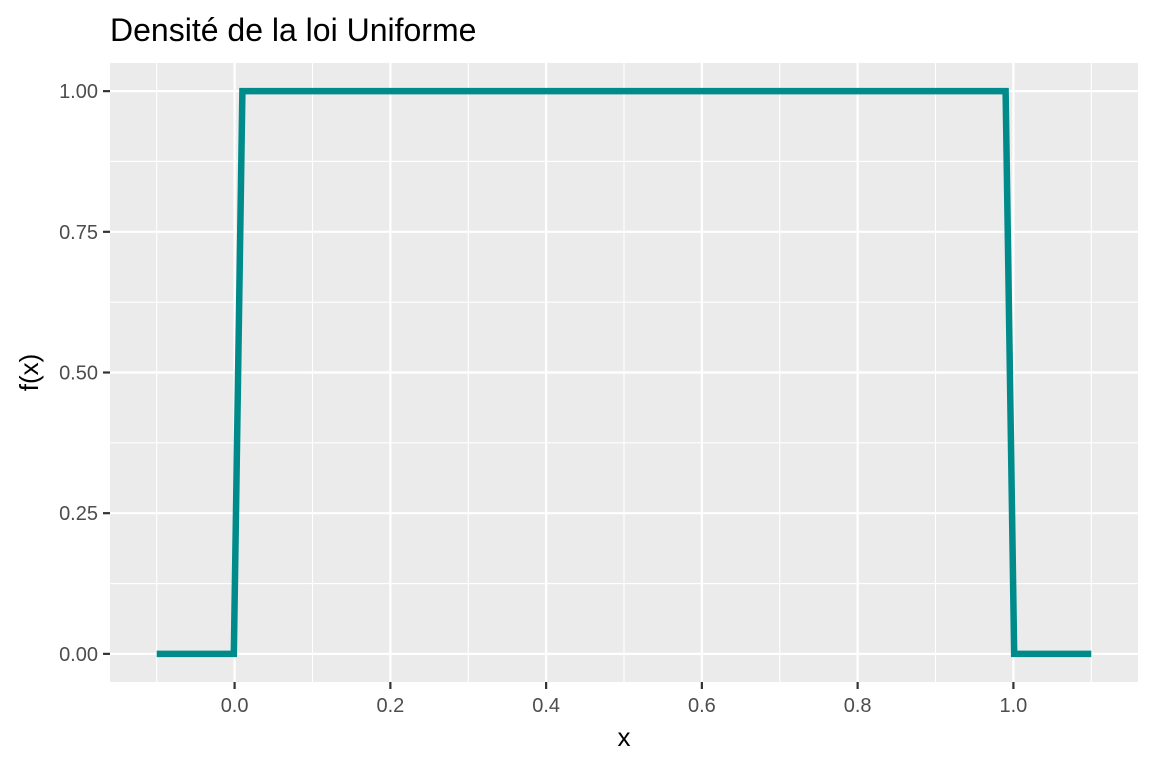  I want to click on x-tick-label: 0.2, so click(390, 706).